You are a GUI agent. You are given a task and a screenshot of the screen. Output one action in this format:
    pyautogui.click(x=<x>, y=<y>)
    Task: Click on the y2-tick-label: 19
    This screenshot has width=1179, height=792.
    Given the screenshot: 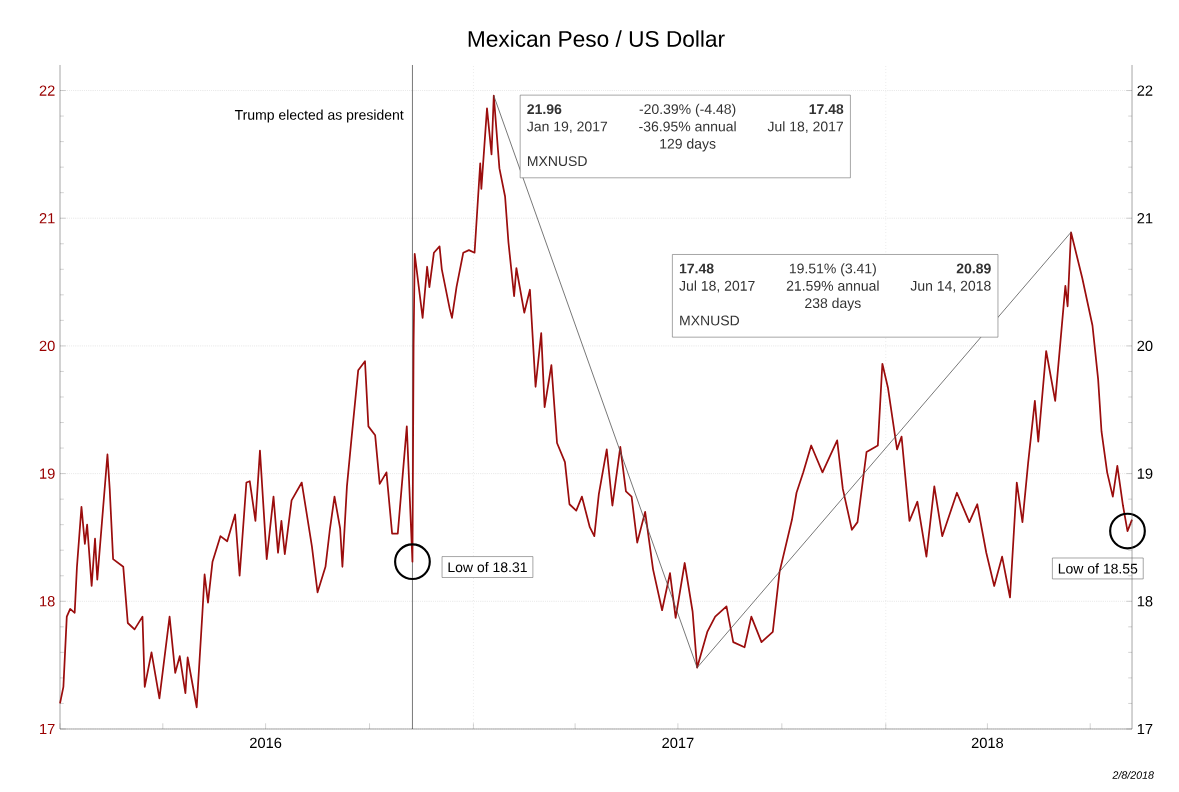 What is the action you would take?
    pyautogui.click(x=1145, y=473)
    